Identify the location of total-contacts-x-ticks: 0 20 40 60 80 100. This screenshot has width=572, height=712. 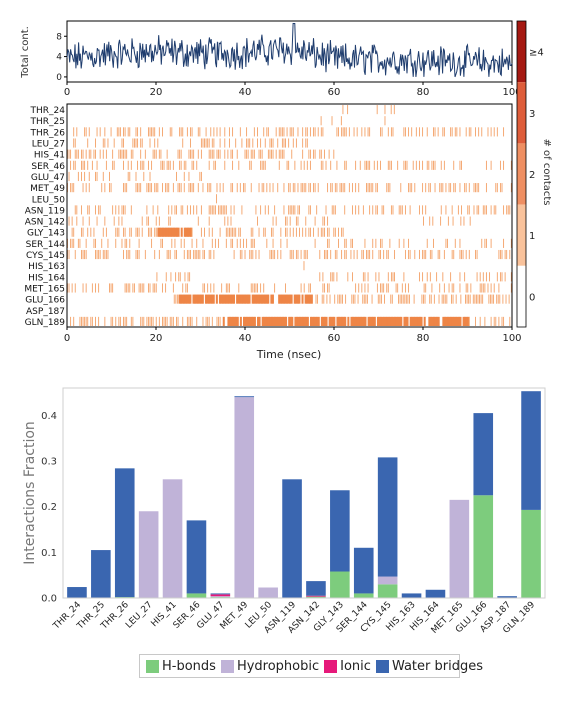
(293, 90).